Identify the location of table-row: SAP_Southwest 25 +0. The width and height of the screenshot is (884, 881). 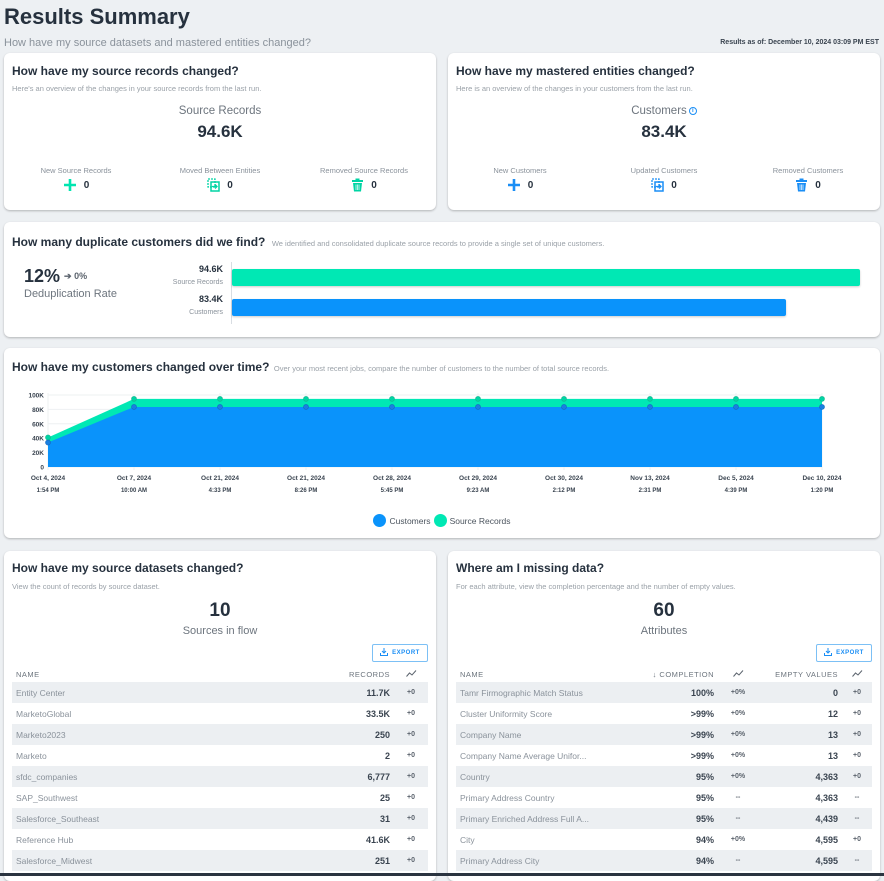
(220, 797).